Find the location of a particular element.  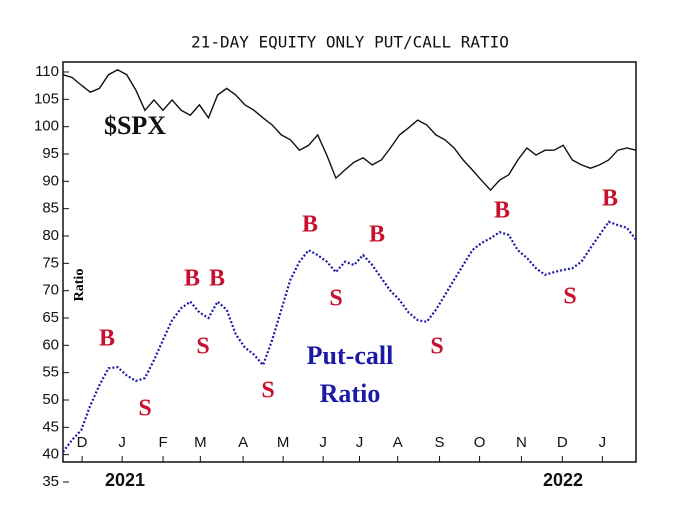

y-tick-label: 65 is located at coordinates (50, 317).